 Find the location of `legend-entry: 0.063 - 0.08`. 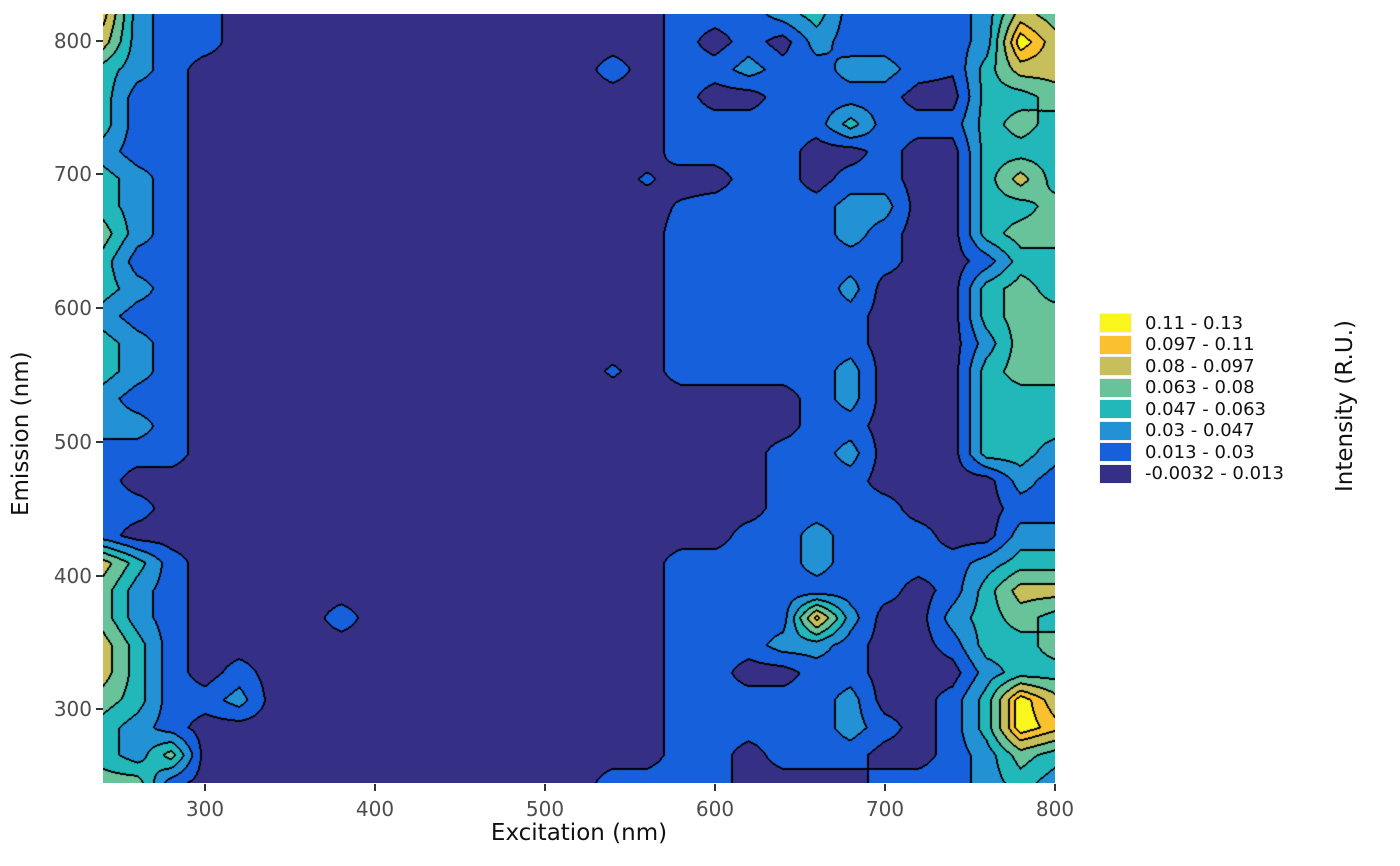

legend-entry: 0.063 - 0.08 is located at coordinates (1191, 387).